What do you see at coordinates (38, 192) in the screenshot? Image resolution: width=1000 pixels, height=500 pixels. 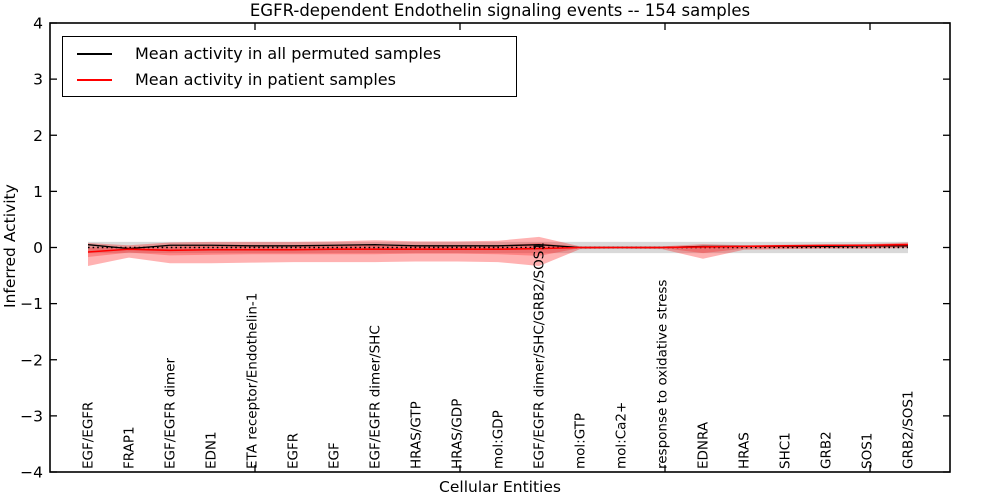 I see `y-tick-label: 1` at bounding box center [38, 192].